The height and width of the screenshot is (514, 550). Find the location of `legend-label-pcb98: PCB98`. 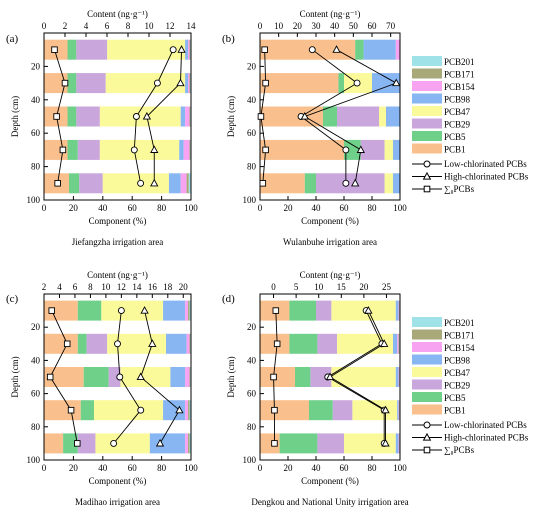

legend-label-pcb98: PCB98 is located at coordinates (457, 100).